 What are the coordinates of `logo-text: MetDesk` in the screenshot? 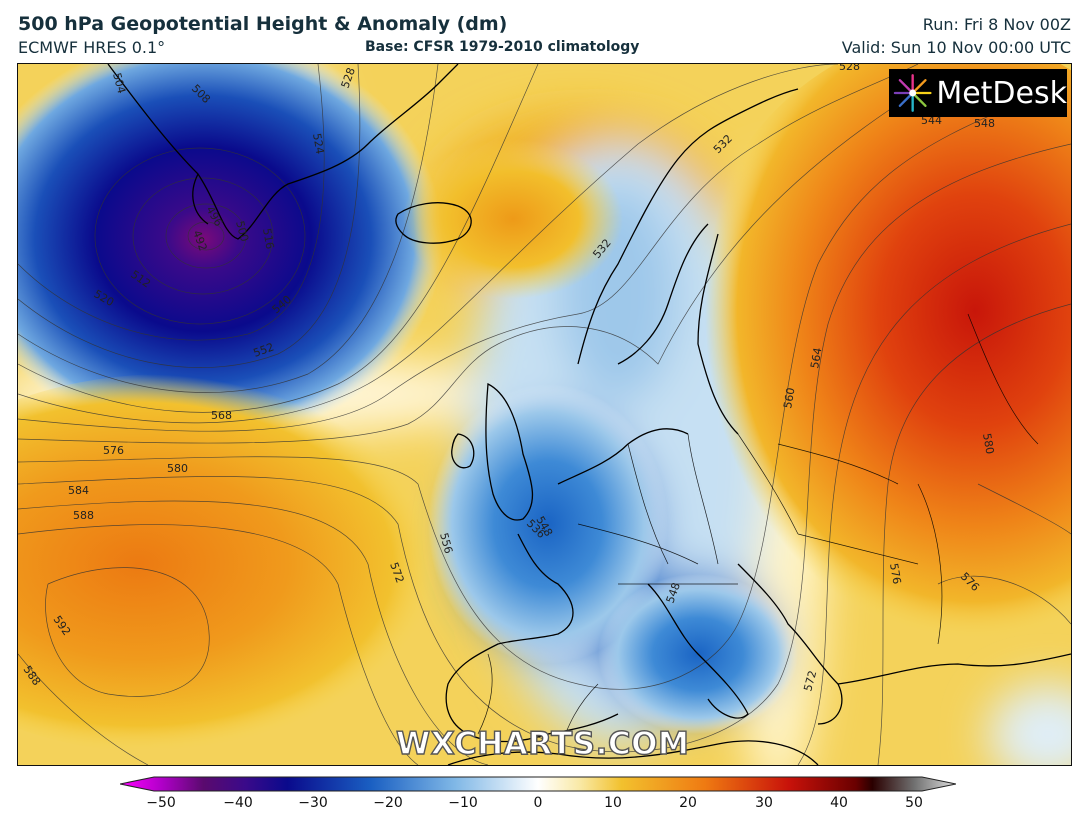 It's located at (1001, 93).